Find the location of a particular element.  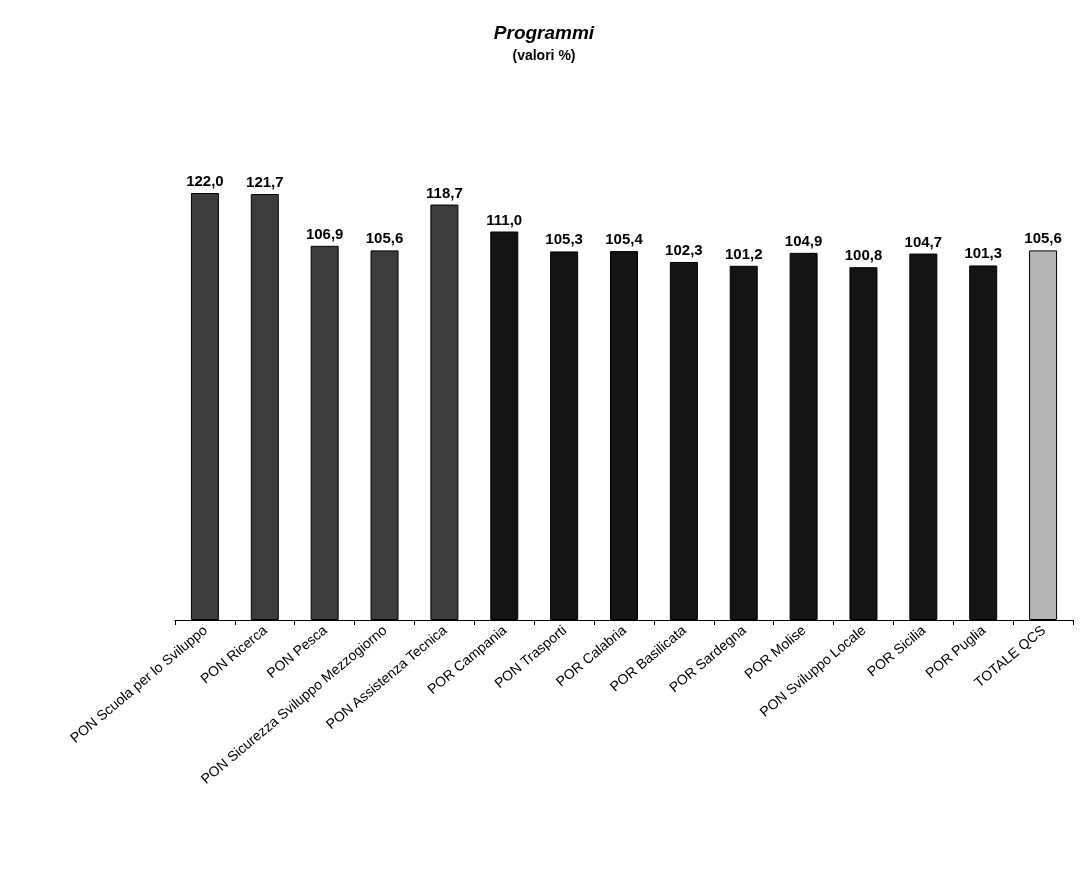

data-label: 102,3 is located at coordinates (684, 249).